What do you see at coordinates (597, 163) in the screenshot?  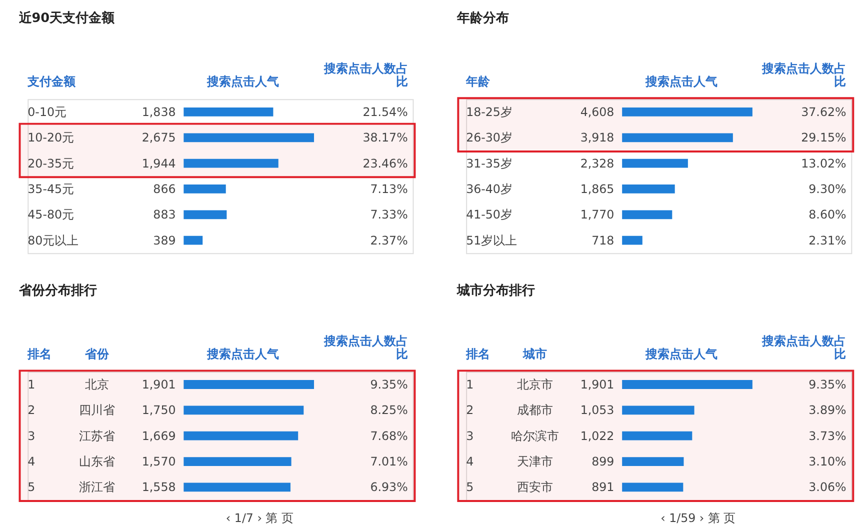 I see `data-label: 2,328` at bounding box center [597, 163].